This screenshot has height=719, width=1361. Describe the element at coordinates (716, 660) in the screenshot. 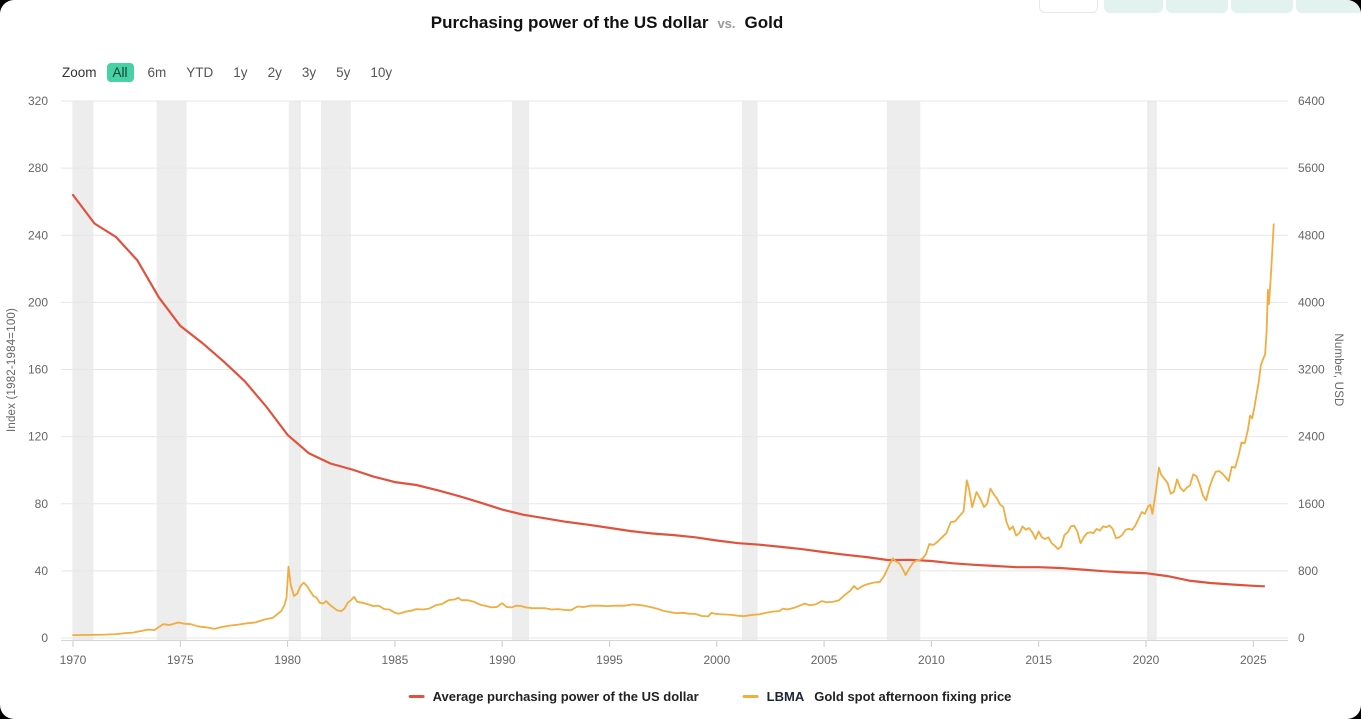

I see `x-tick-label: 2000` at that location.